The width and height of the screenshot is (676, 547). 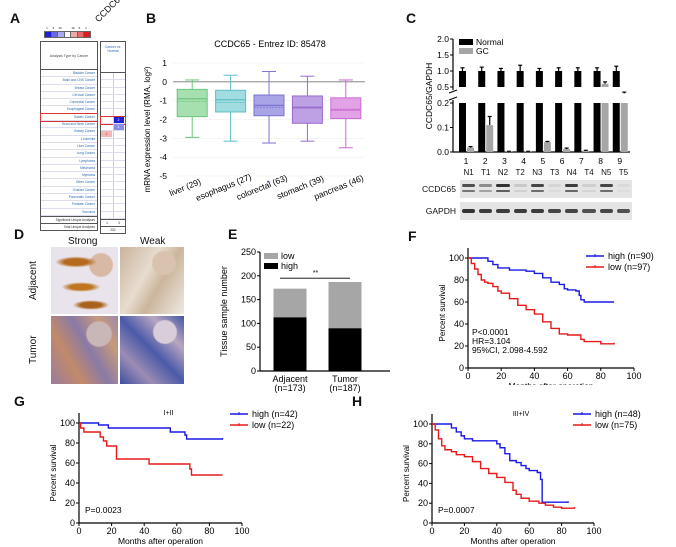 I want to click on cancer-type-row: Liver Cancer, so click(x=69, y=147).